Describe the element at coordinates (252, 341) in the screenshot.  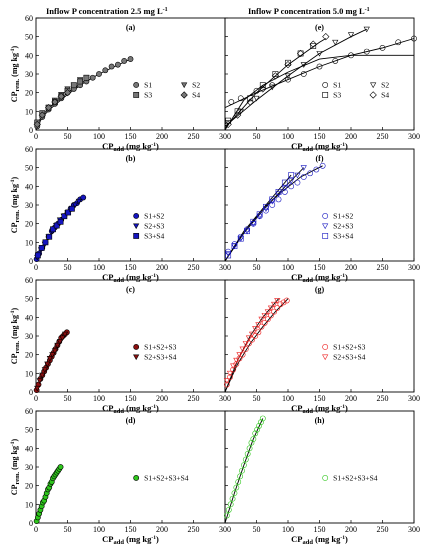
I see `series-s2-s3-s4` at that location.